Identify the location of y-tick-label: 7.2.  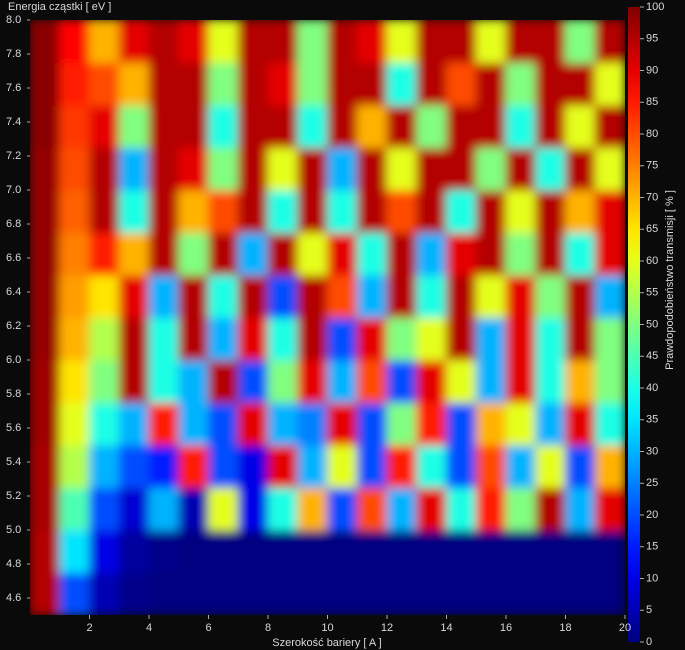
(13, 156).